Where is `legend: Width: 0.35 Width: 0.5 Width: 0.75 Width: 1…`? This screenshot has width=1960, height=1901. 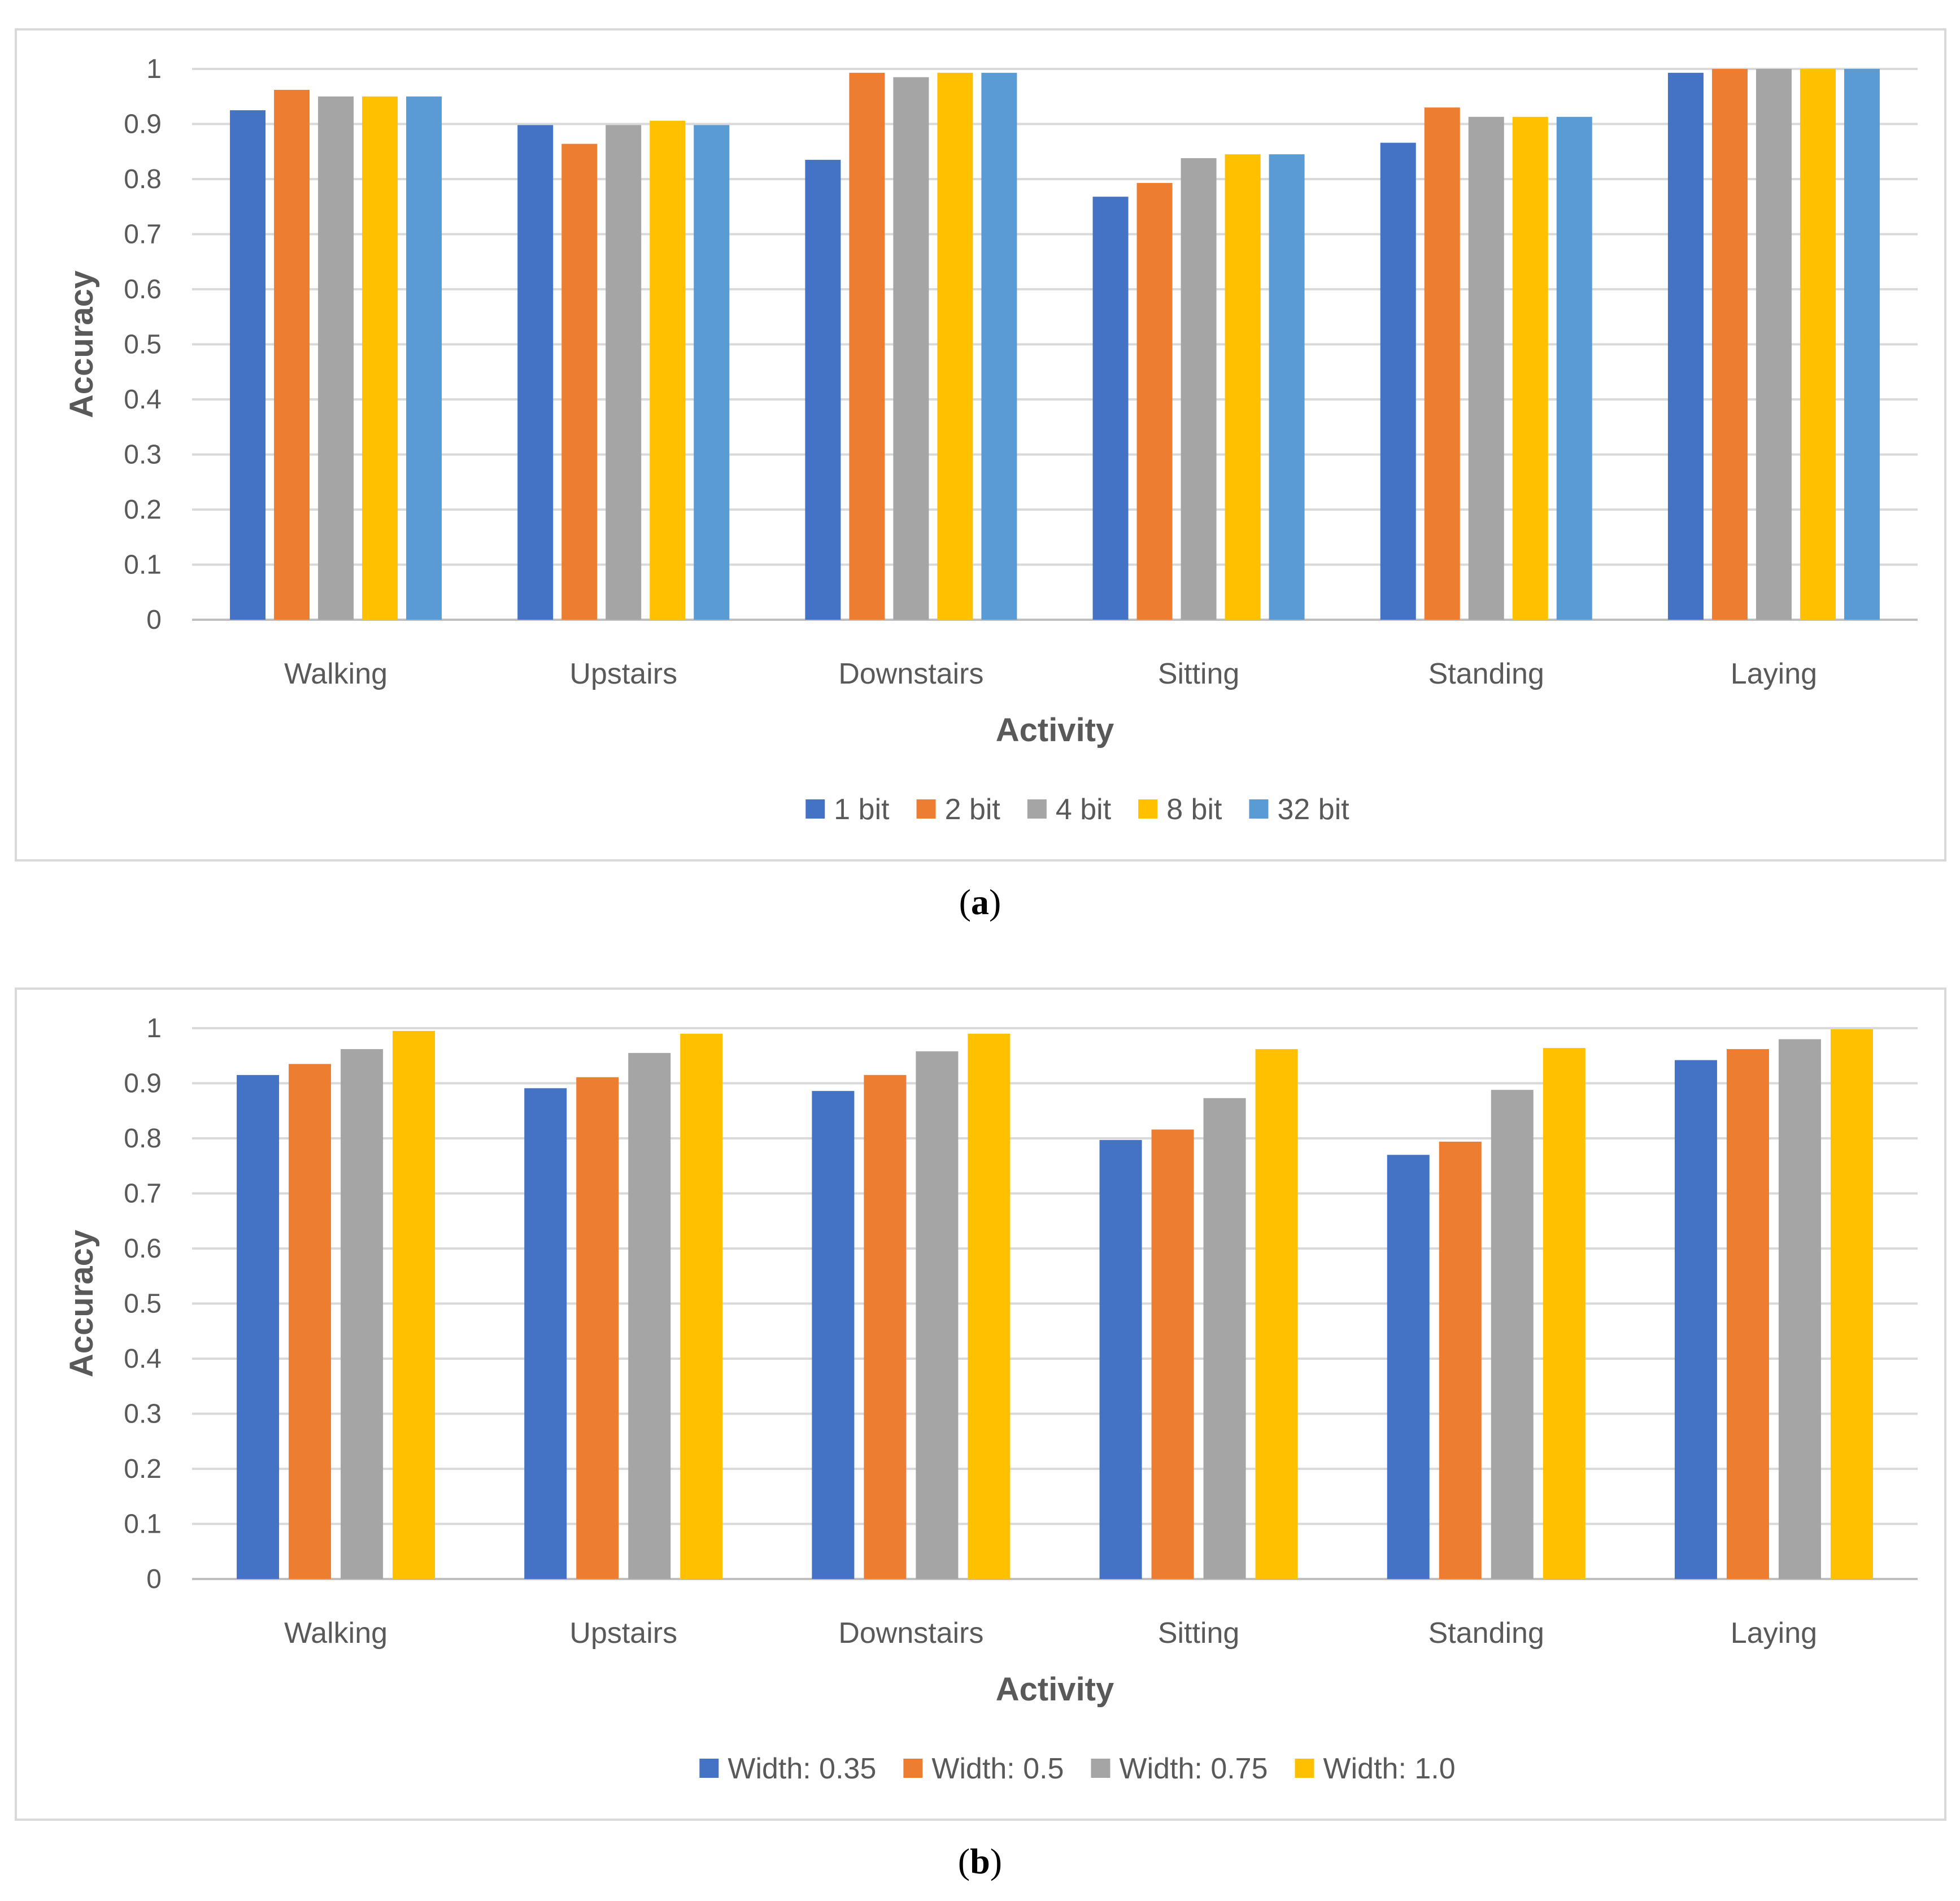 legend: Width: 0.35 Width: 0.5 Width: 0.75 Width: 1… is located at coordinates (1078, 1768).